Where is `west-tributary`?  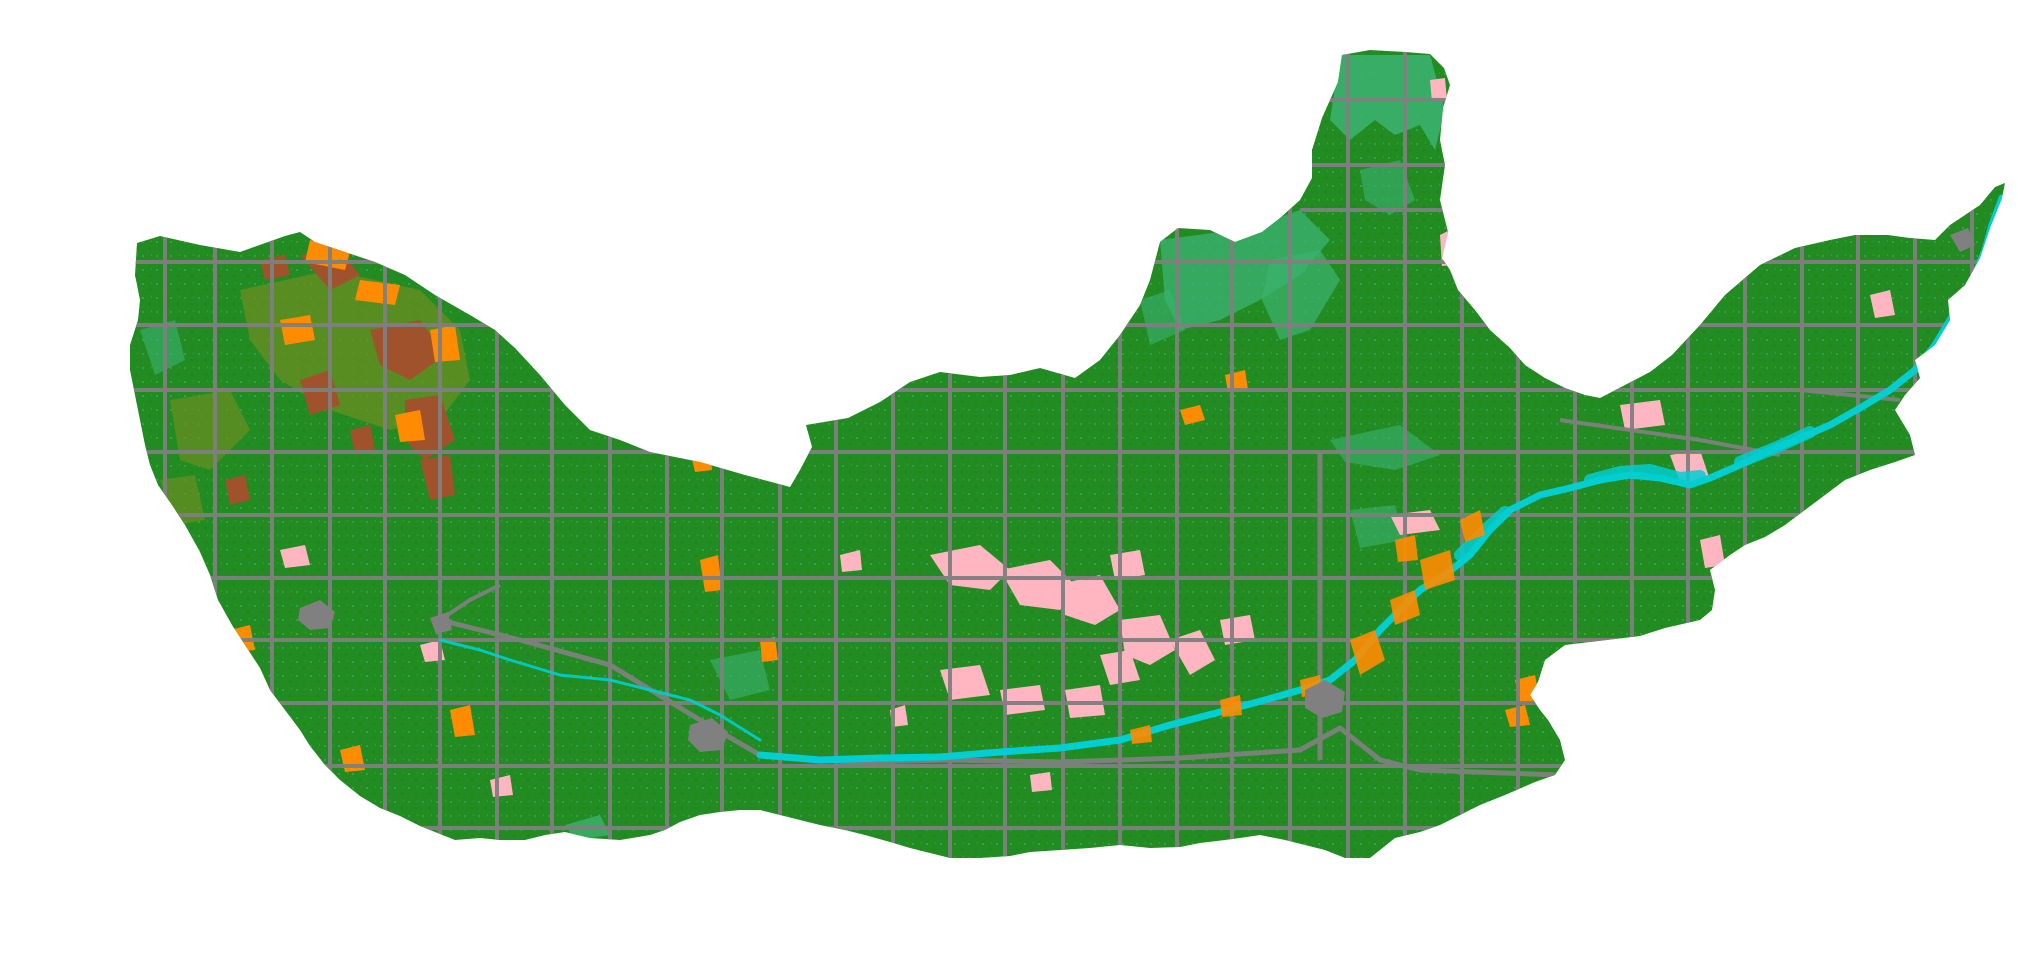
west-tributary is located at coordinates (600, 690).